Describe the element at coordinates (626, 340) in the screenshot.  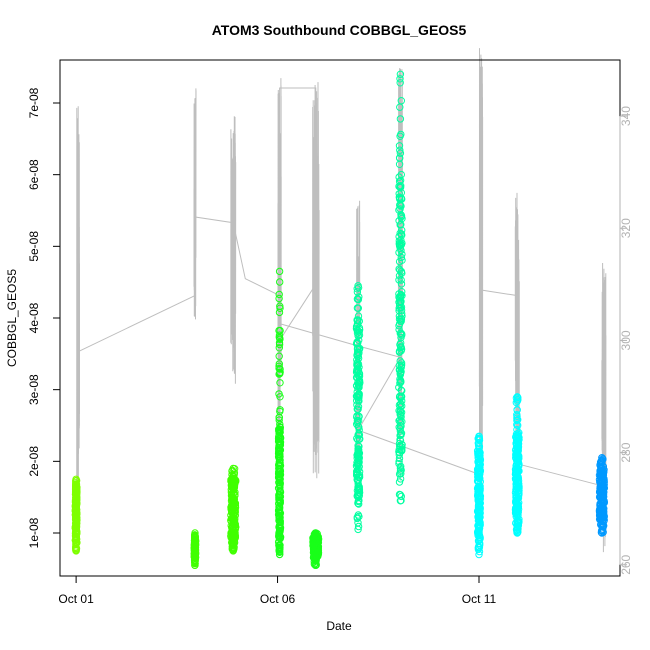
I see `right-axis: 260 280 300 320 340` at that location.